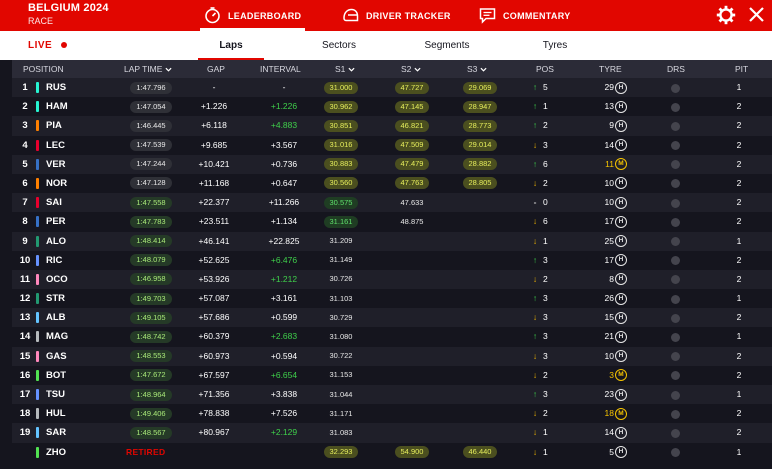  Describe the element at coordinates (284, 413) in the screenshot. I see `interval-value: +7.526` at that location.